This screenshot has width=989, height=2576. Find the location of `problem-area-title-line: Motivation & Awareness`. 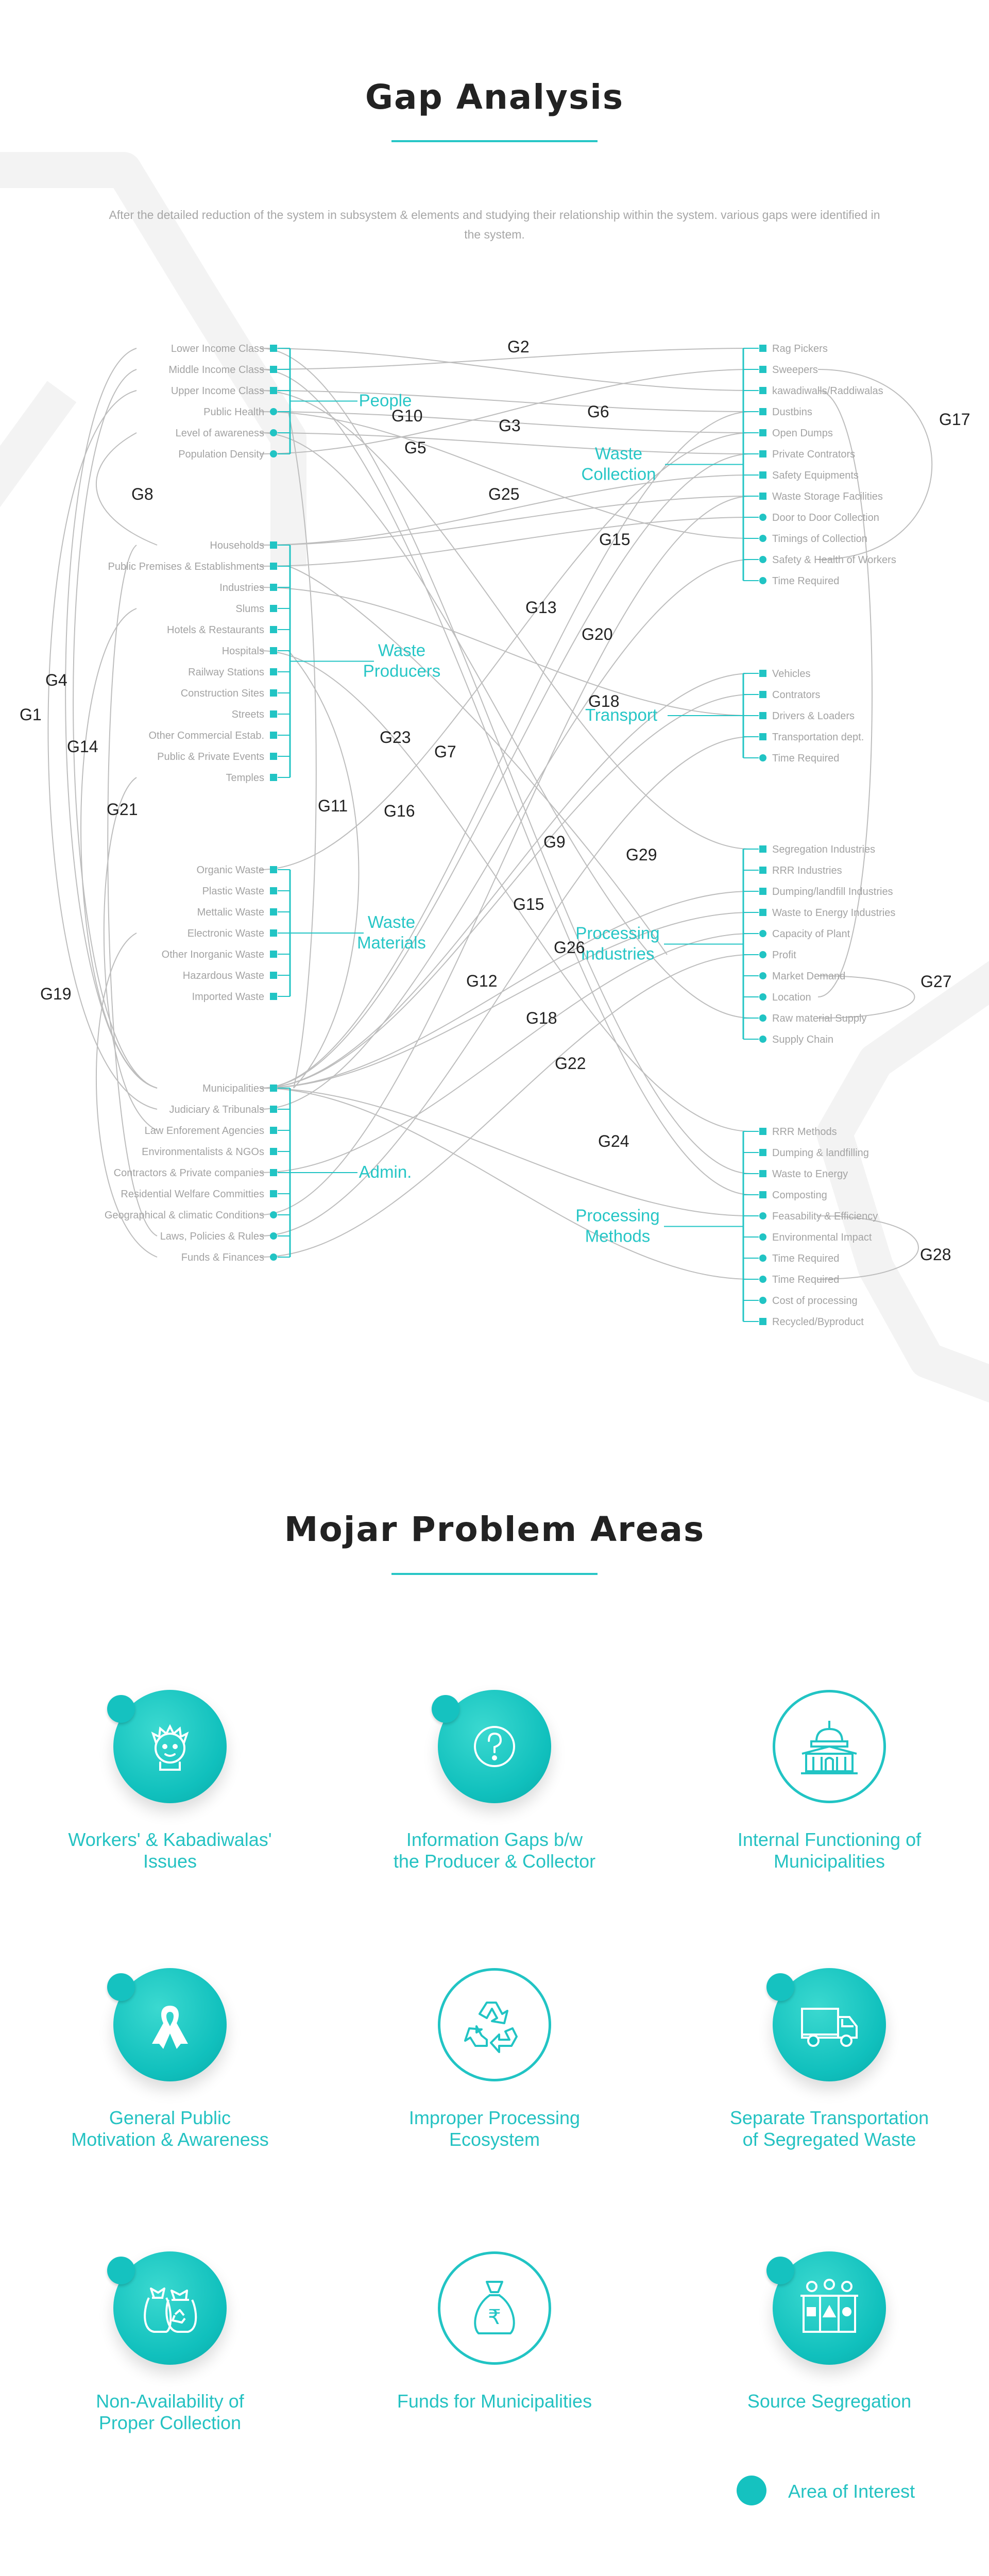

problem-area-title-line: Motivation & Awareness is located at coordinates (170, 2139).